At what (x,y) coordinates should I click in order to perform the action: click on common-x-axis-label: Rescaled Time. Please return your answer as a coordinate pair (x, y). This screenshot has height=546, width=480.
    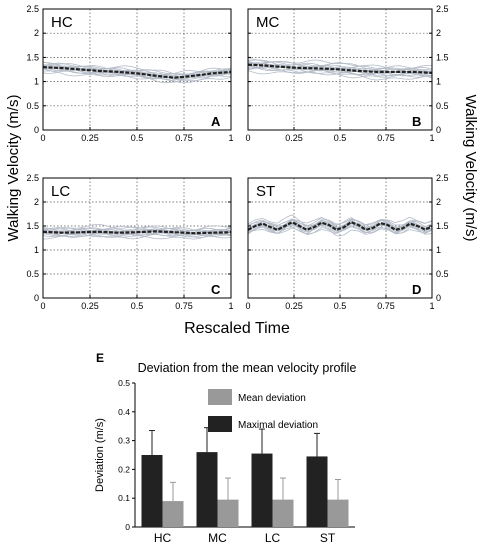
    Looking at the image, I should click on (237, 328).